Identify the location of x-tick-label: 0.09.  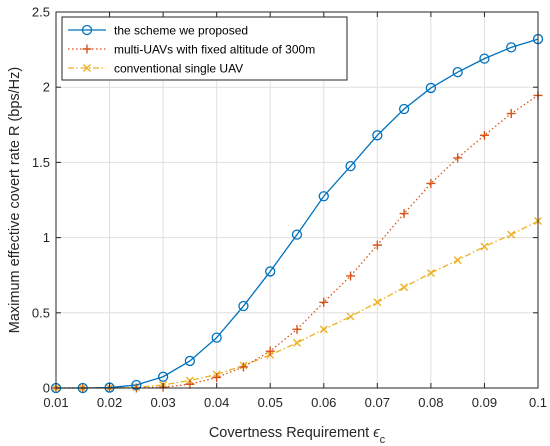
(484, 402).